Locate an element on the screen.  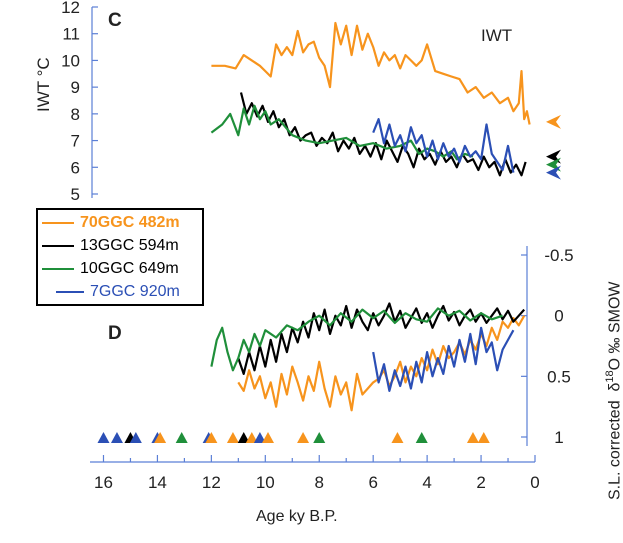
x-tick-label: 14 is located at coordinates (157, 482).